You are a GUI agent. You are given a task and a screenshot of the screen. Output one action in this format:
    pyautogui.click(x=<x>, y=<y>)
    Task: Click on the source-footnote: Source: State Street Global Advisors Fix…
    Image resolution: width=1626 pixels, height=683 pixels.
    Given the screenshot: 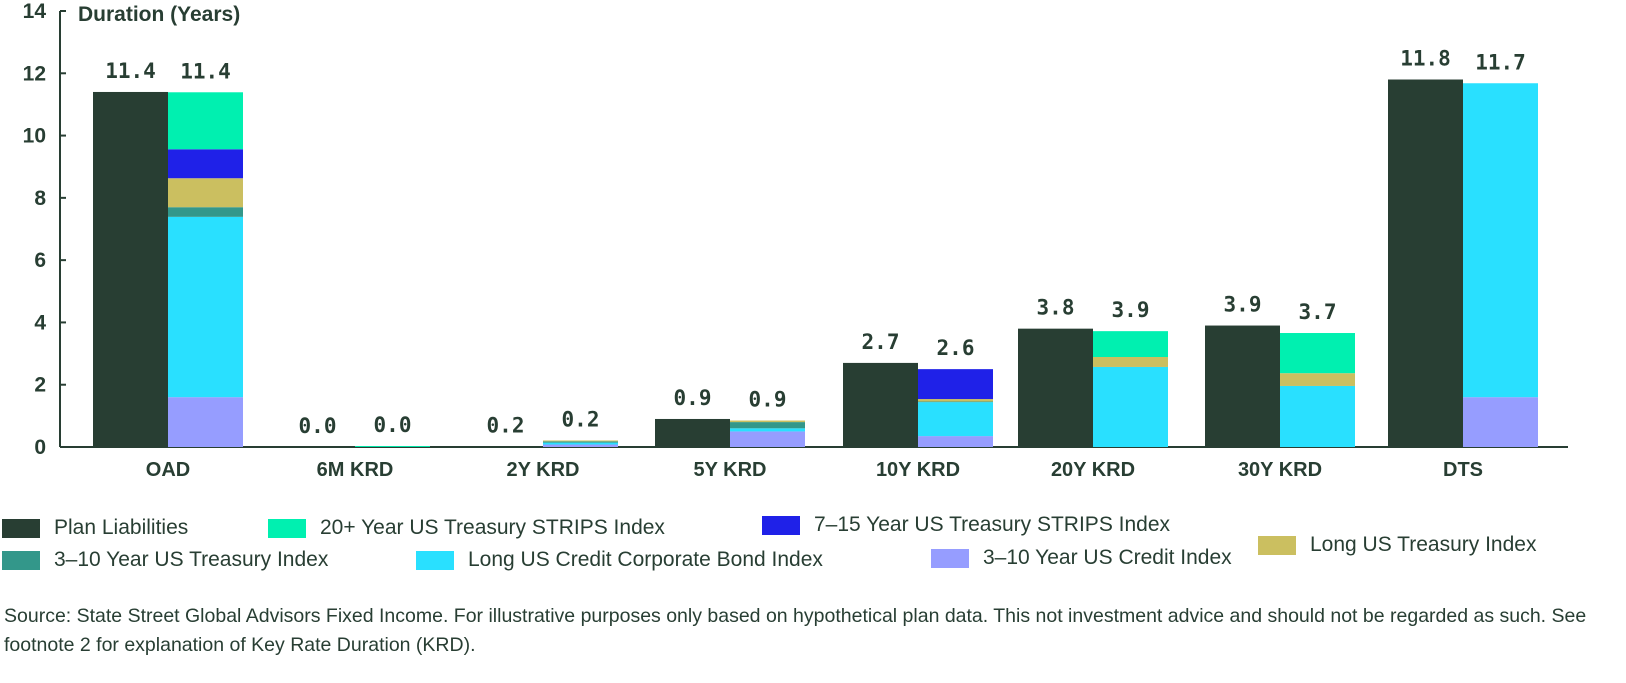 What is the action you would take?
    pyautogui.click(x=795, y=630)
    